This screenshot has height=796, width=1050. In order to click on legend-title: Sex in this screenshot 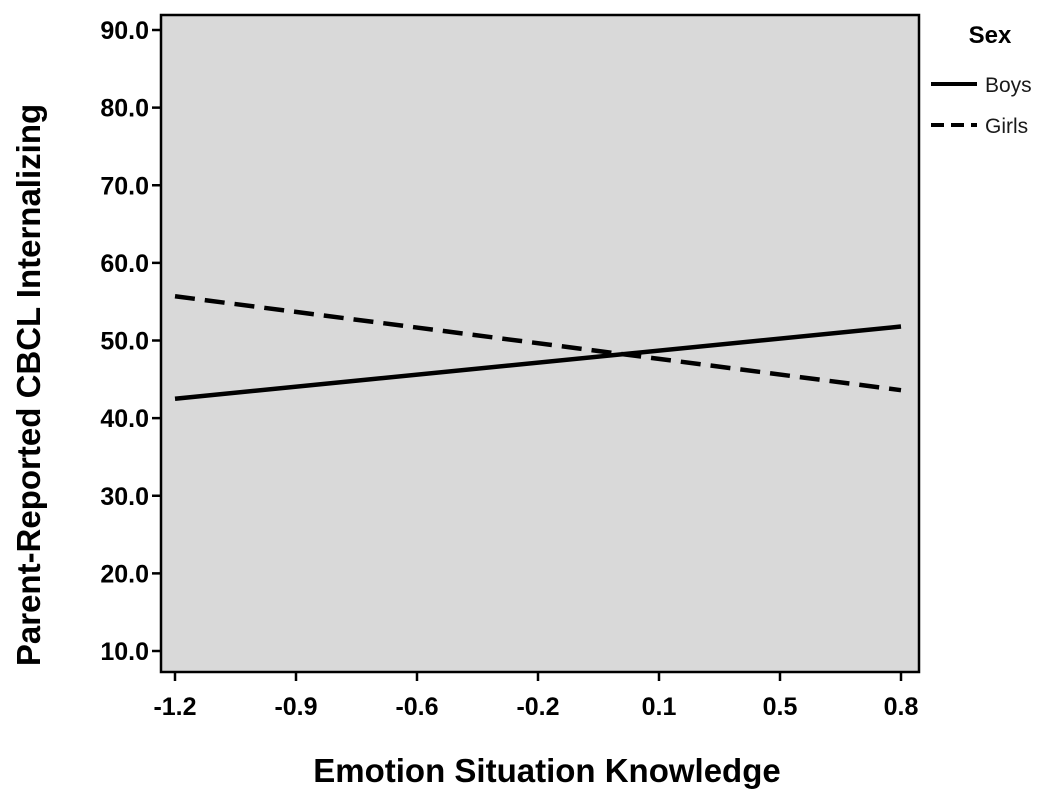, I will do `click(990, 35)`.